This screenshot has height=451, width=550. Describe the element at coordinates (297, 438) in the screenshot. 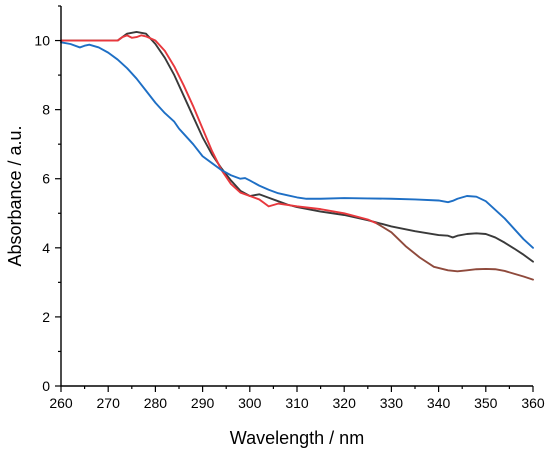

I see `x-axis-title: Wavelength / nm` at that location.